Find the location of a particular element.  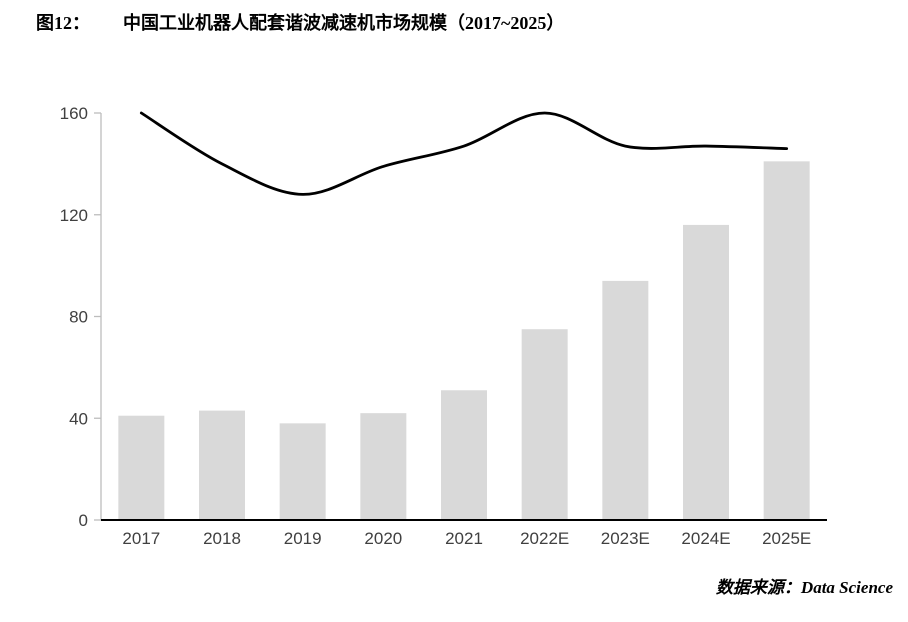

data-source-text: 数据来源：Data Science is located at coordinates (804, 587).